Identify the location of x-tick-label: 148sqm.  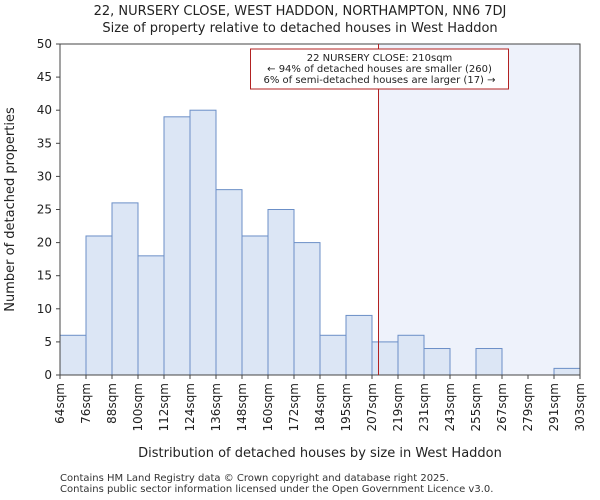
(242, 407).